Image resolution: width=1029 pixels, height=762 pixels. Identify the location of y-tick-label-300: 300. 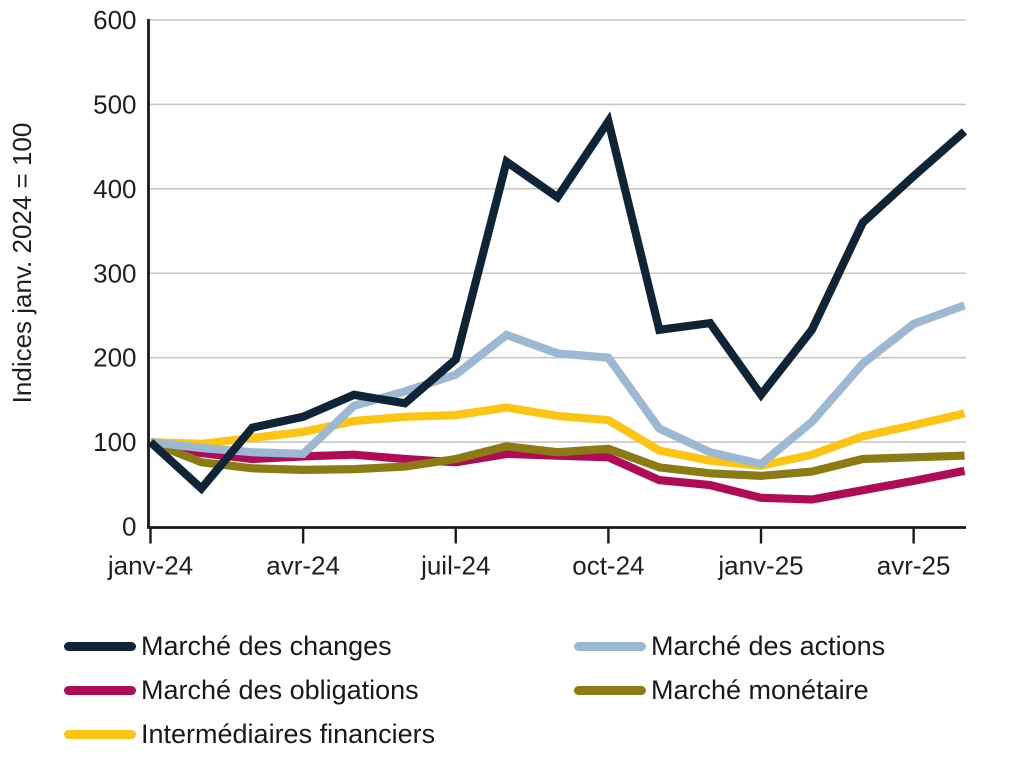
(114, 273).